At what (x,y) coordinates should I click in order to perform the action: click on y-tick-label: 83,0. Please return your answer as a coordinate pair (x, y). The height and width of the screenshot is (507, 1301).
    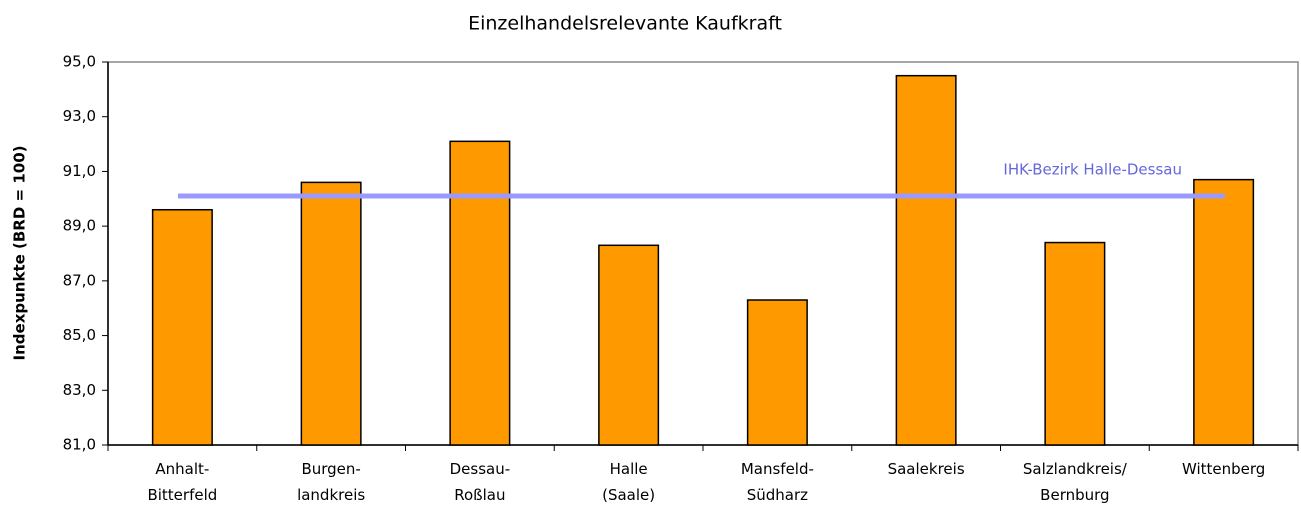
    Looking at the image, I should click on (79, 390).